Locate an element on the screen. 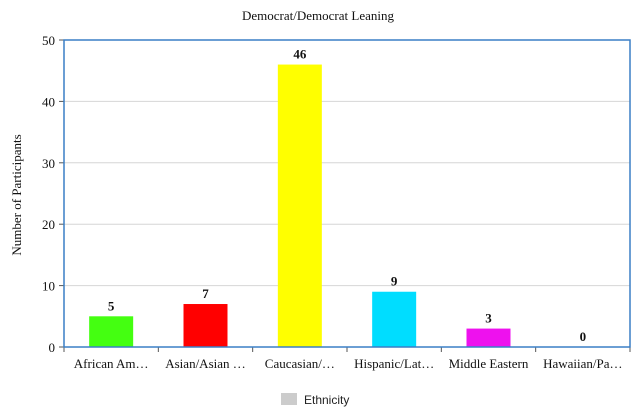  bar-value-label: 0 is located at coordinates (583, 336).